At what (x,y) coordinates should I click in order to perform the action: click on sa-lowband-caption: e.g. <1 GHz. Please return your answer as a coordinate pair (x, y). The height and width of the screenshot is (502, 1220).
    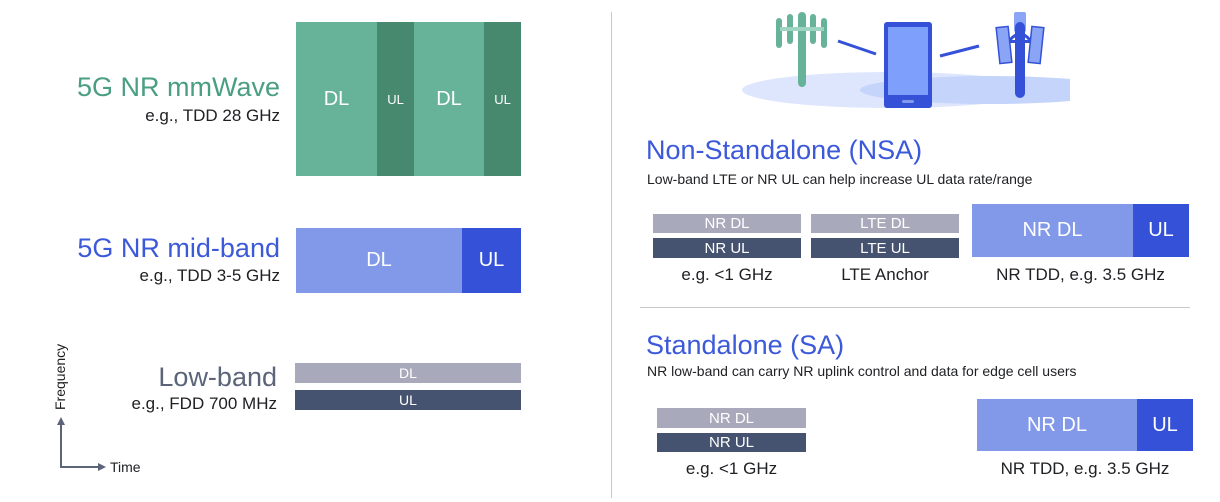
    Looking at the image, I should click on (731, 468).